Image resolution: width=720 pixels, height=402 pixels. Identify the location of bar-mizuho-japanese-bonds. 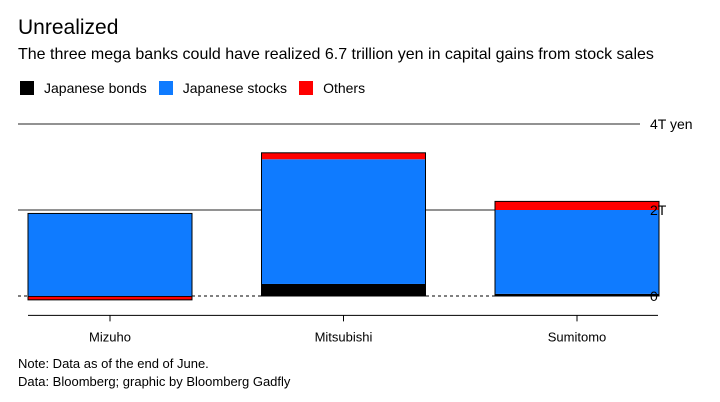
(110, 297).